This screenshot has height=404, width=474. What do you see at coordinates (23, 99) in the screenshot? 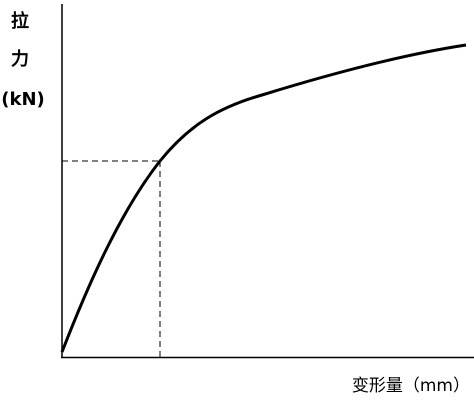
I see `y-axis-label-line: (kN)` at bounding box center [23, 99].